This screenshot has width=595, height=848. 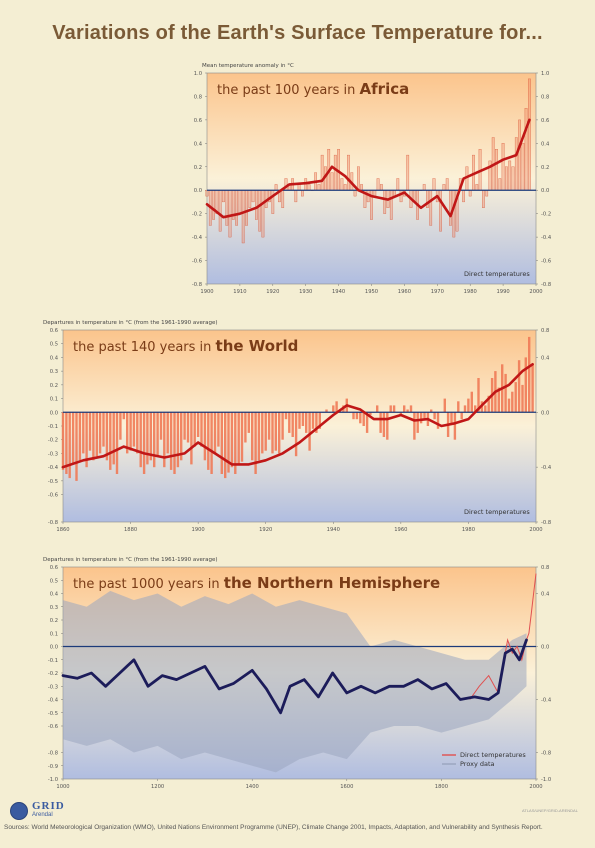 I want to click on y-tick-label: -0.6, so click(x=53, y=727).